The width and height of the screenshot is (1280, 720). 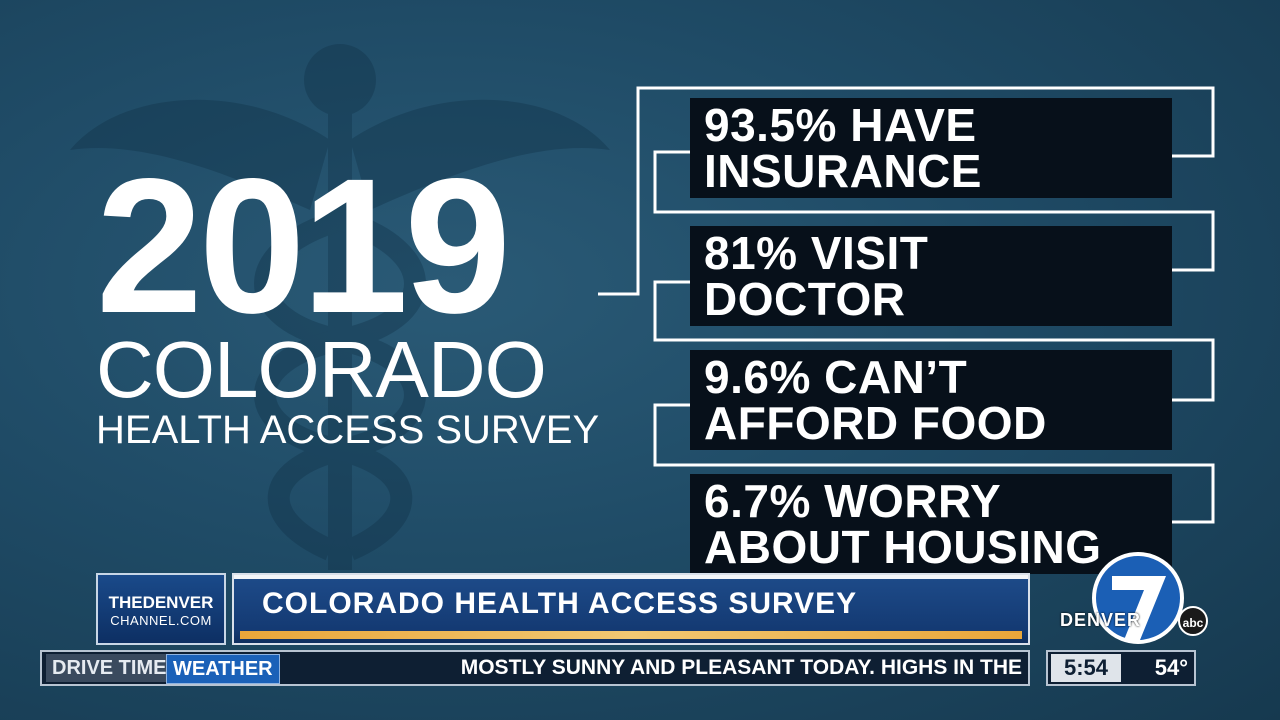 What do you see at coordinates (161, 602) in the screenshot?
I see `website-logo-line1: THEDENVER` at bounding box center [161, 602].